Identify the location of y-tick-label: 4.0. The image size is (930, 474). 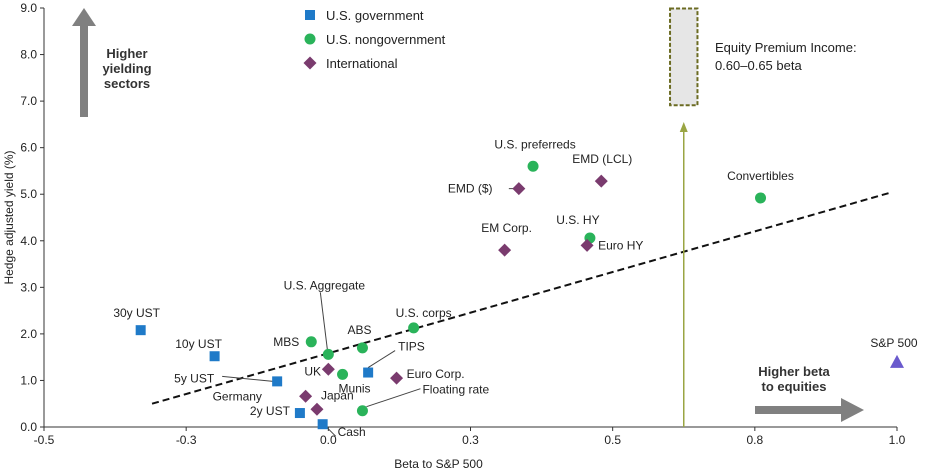
(28, 241).